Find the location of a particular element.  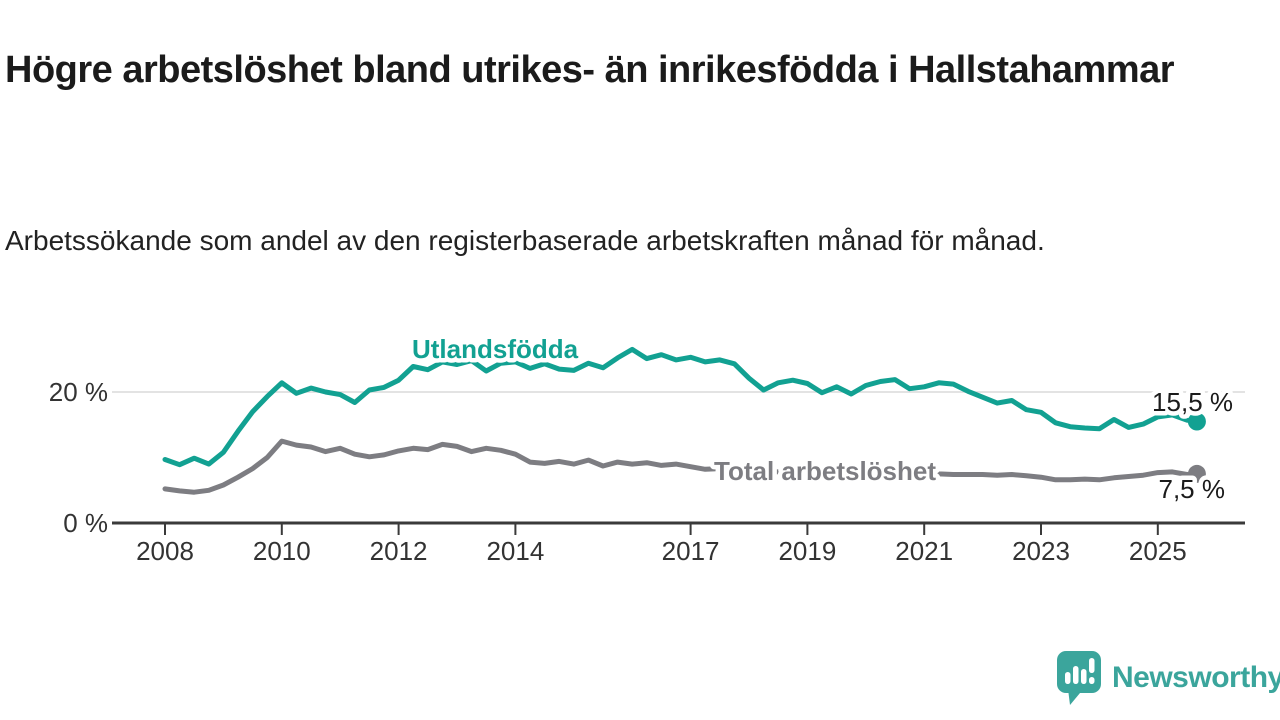

x-tick-label: 2008 is located at coordinates (165, 551).